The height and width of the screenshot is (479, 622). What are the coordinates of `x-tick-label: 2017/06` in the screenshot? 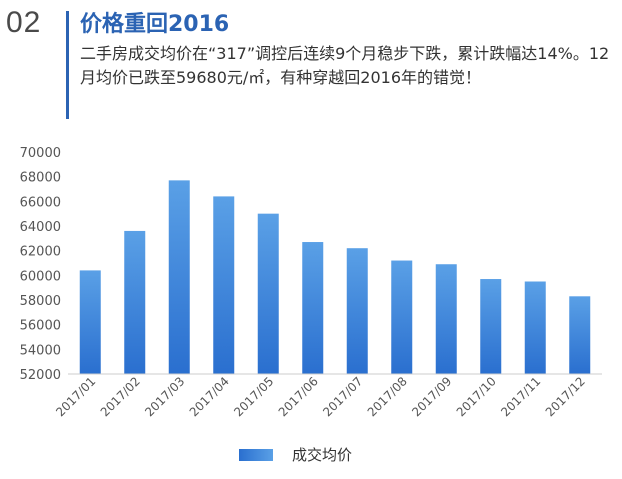 It's located at (298, 396).